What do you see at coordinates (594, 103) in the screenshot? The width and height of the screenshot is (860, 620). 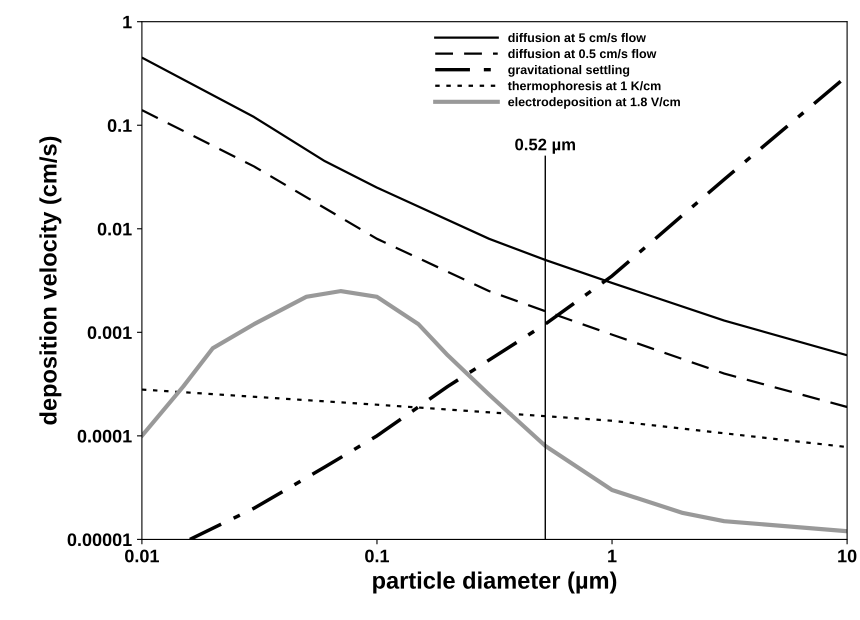 I see `legend-label: electrodeposition at 1.8 V/cm` at bounding box center [594, 103].